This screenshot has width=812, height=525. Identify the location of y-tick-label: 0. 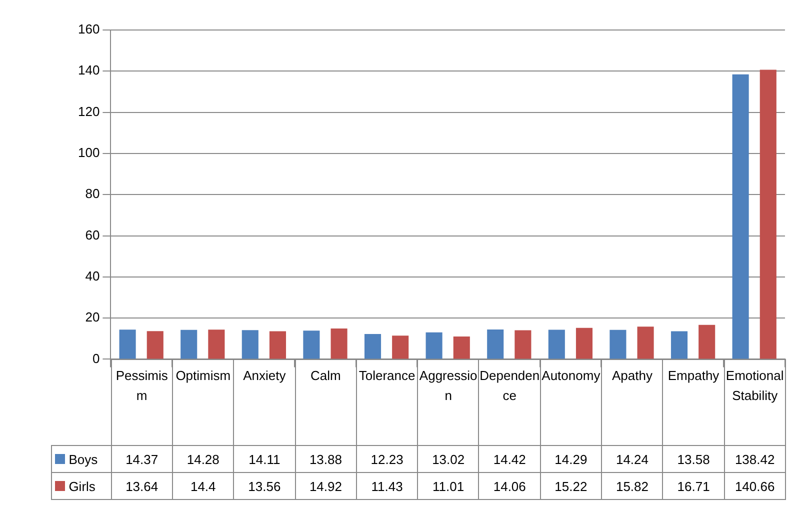
(96, 358).